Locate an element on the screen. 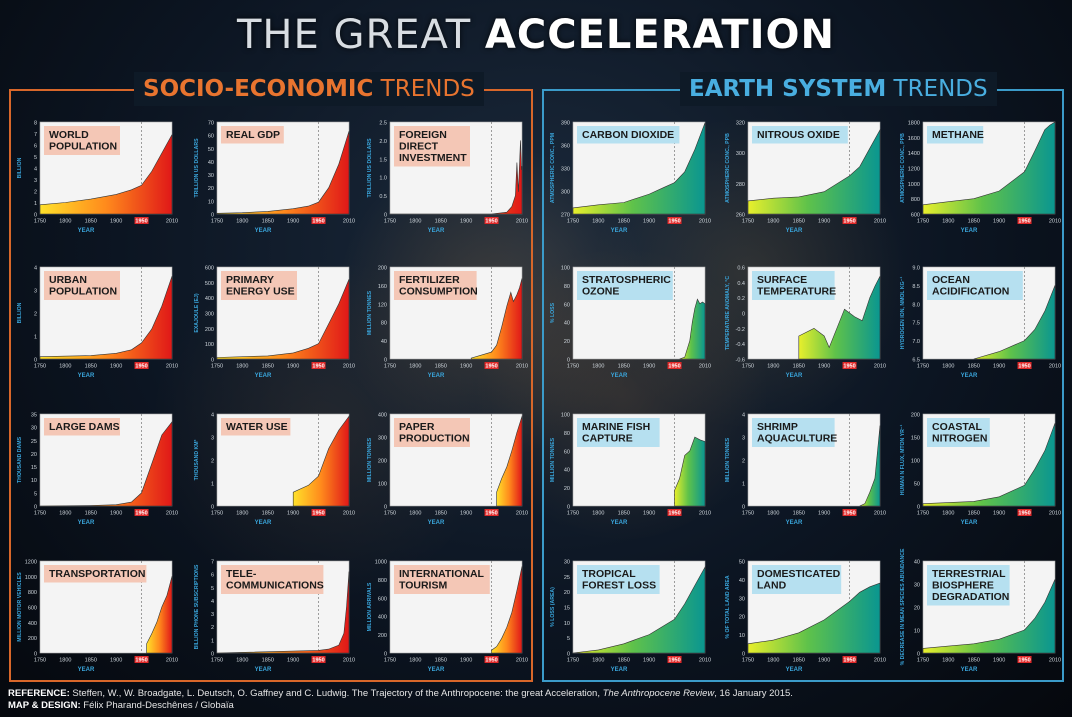 This screenshot has height=717, width=1072. y-tick-label: 160 is located at coordinates (382, 287).